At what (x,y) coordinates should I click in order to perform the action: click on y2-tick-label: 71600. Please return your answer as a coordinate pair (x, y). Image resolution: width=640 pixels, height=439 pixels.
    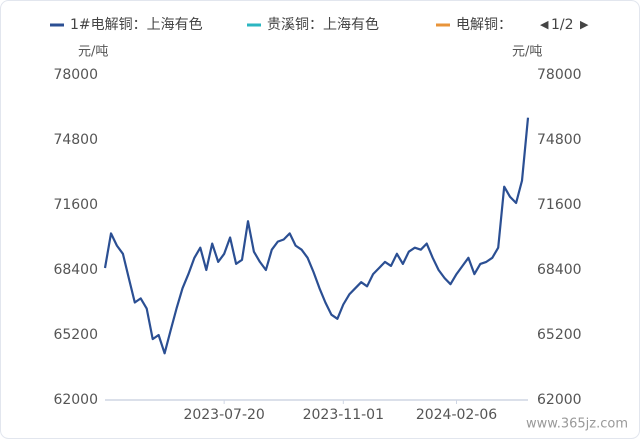
    Looking at the image, I should click on (559, 205).